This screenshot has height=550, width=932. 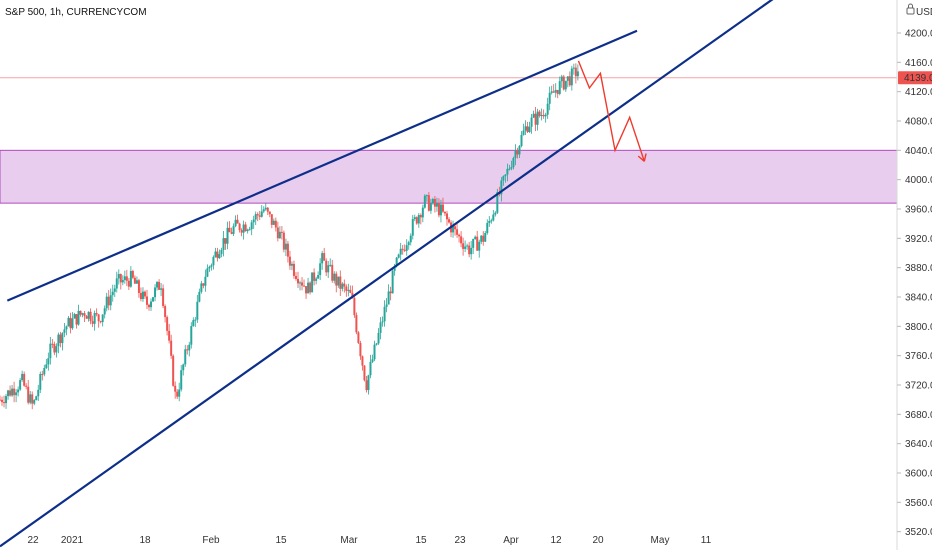 I want to click on price-tick-label: 3720.0, so click(x=918, y=386).